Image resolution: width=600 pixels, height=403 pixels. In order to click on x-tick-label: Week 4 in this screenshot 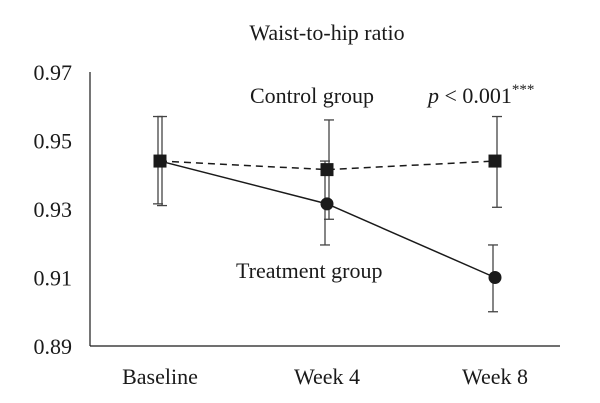, I will do `click(327, 376)`.